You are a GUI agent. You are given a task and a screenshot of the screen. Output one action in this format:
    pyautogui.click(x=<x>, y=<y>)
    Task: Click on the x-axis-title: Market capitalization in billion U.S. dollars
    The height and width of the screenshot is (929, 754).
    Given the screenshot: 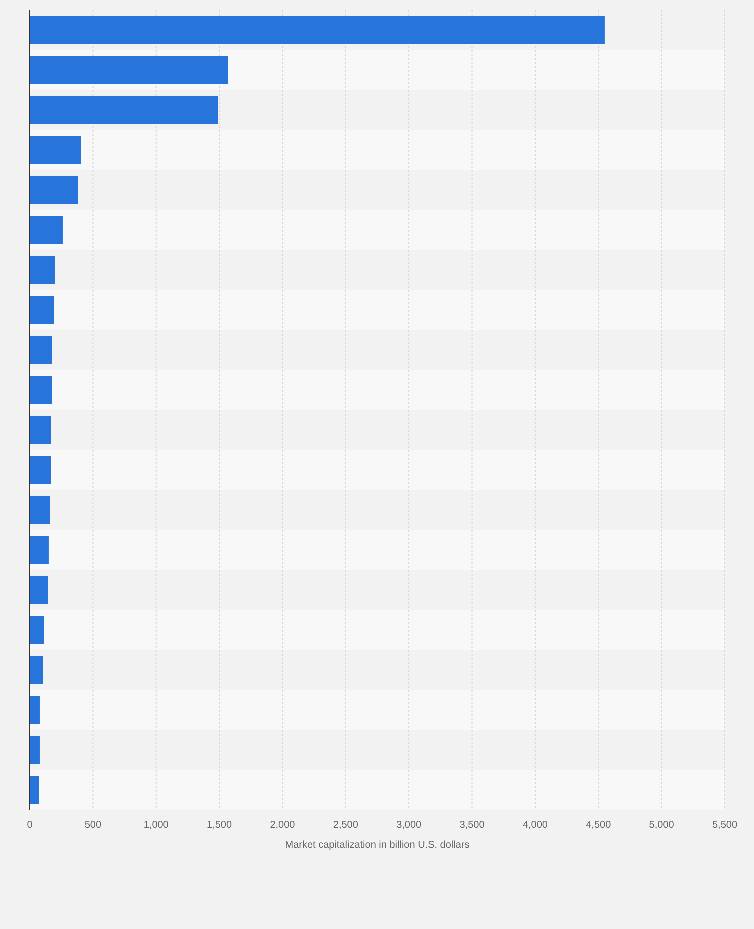 What is the action you would take?
    pyautogui.click(x=377, y=845)
    